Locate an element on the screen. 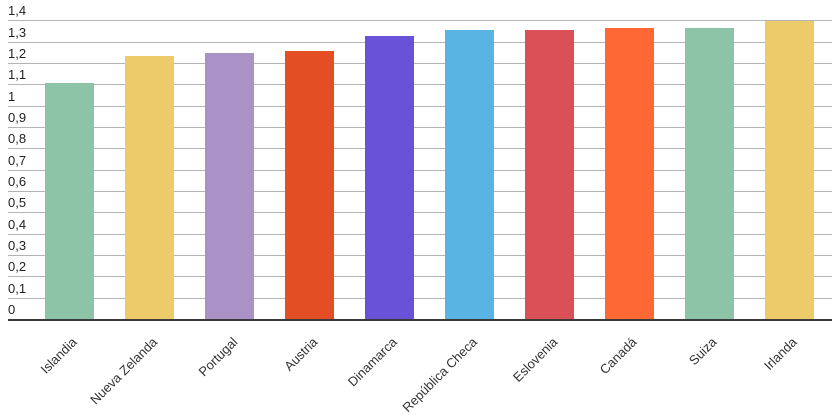 This screenshot has height=415, width=840. bar-suiza is located at coordinates (709, 174).